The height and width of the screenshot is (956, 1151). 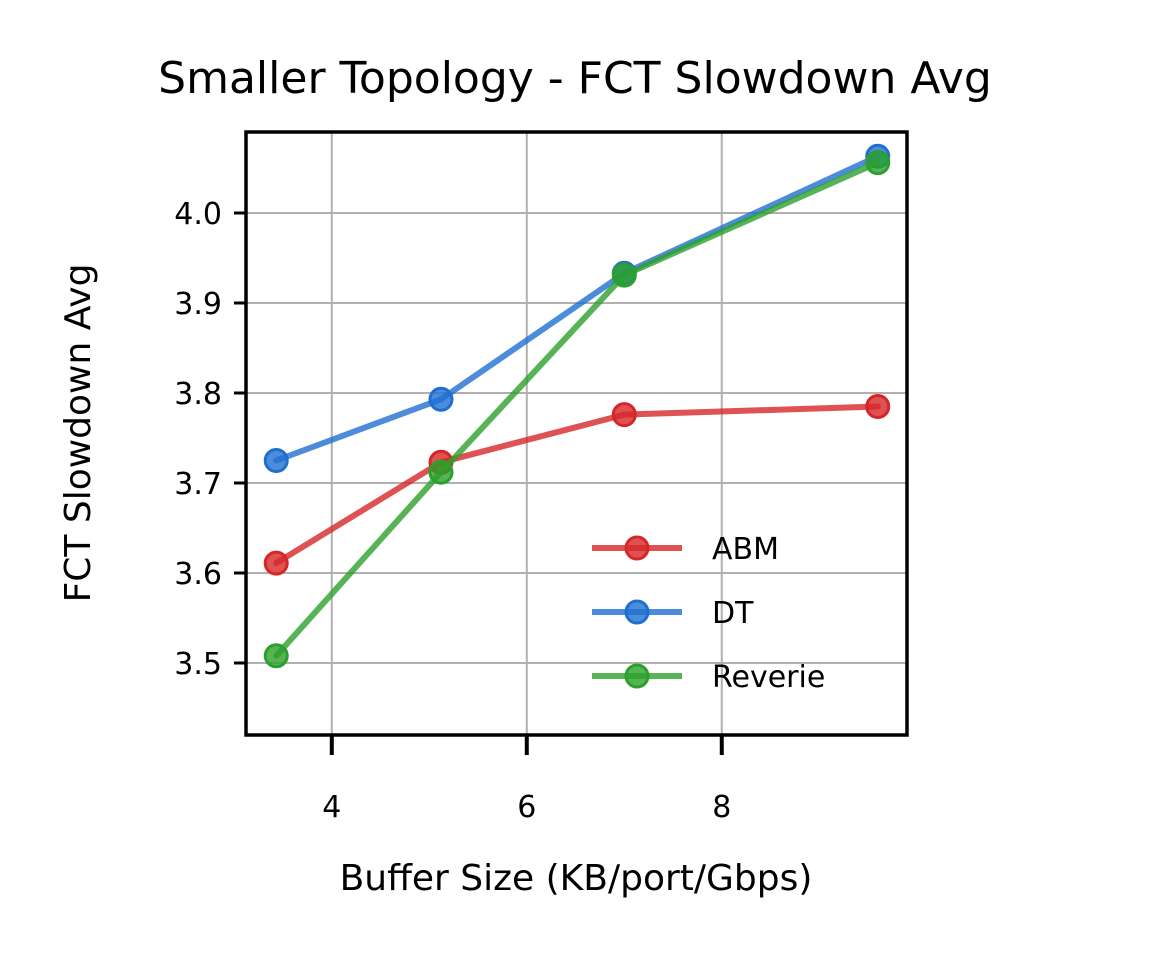 I want to click on series-abm, so click(x=577, y=485).